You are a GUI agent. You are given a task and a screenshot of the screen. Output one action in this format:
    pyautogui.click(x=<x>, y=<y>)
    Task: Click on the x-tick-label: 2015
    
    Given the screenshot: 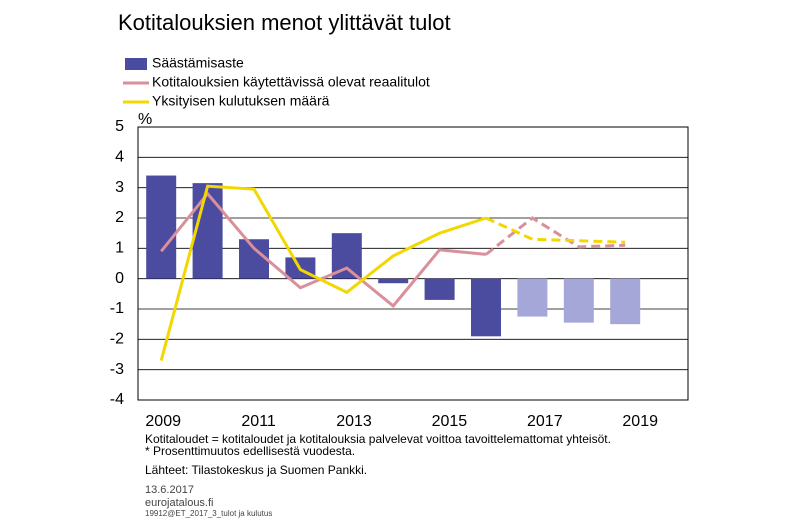 What is the action you would take?
    pyautogui.click(x=450, y=421)
    